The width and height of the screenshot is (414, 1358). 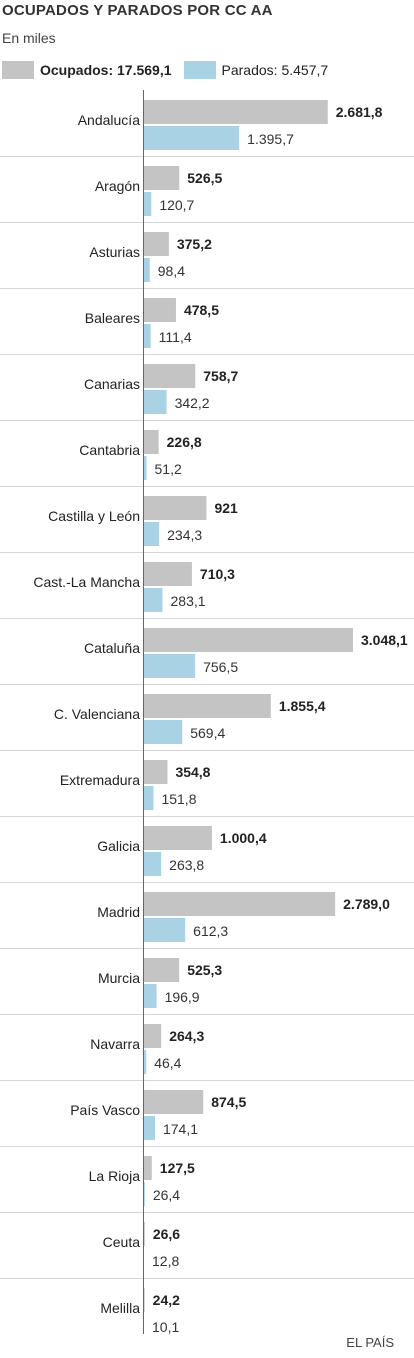 What do you see at coordinates (275, 70) in the screenshot?
I see `legend-label-parados: Parados: 5.457,7` at bounding box center [275, 70].